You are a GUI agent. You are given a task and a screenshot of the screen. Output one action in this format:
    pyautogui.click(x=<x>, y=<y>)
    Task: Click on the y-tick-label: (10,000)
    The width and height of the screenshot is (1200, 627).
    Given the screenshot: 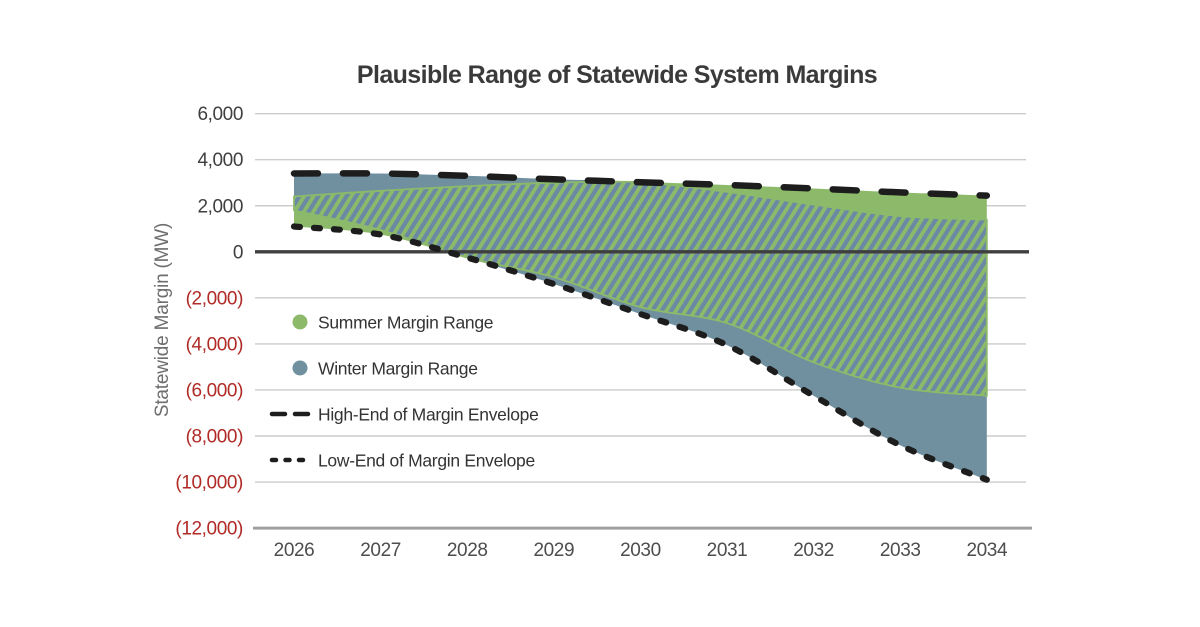 What is the action you would take?
    pyautogui.click(x=209, y=483)
    